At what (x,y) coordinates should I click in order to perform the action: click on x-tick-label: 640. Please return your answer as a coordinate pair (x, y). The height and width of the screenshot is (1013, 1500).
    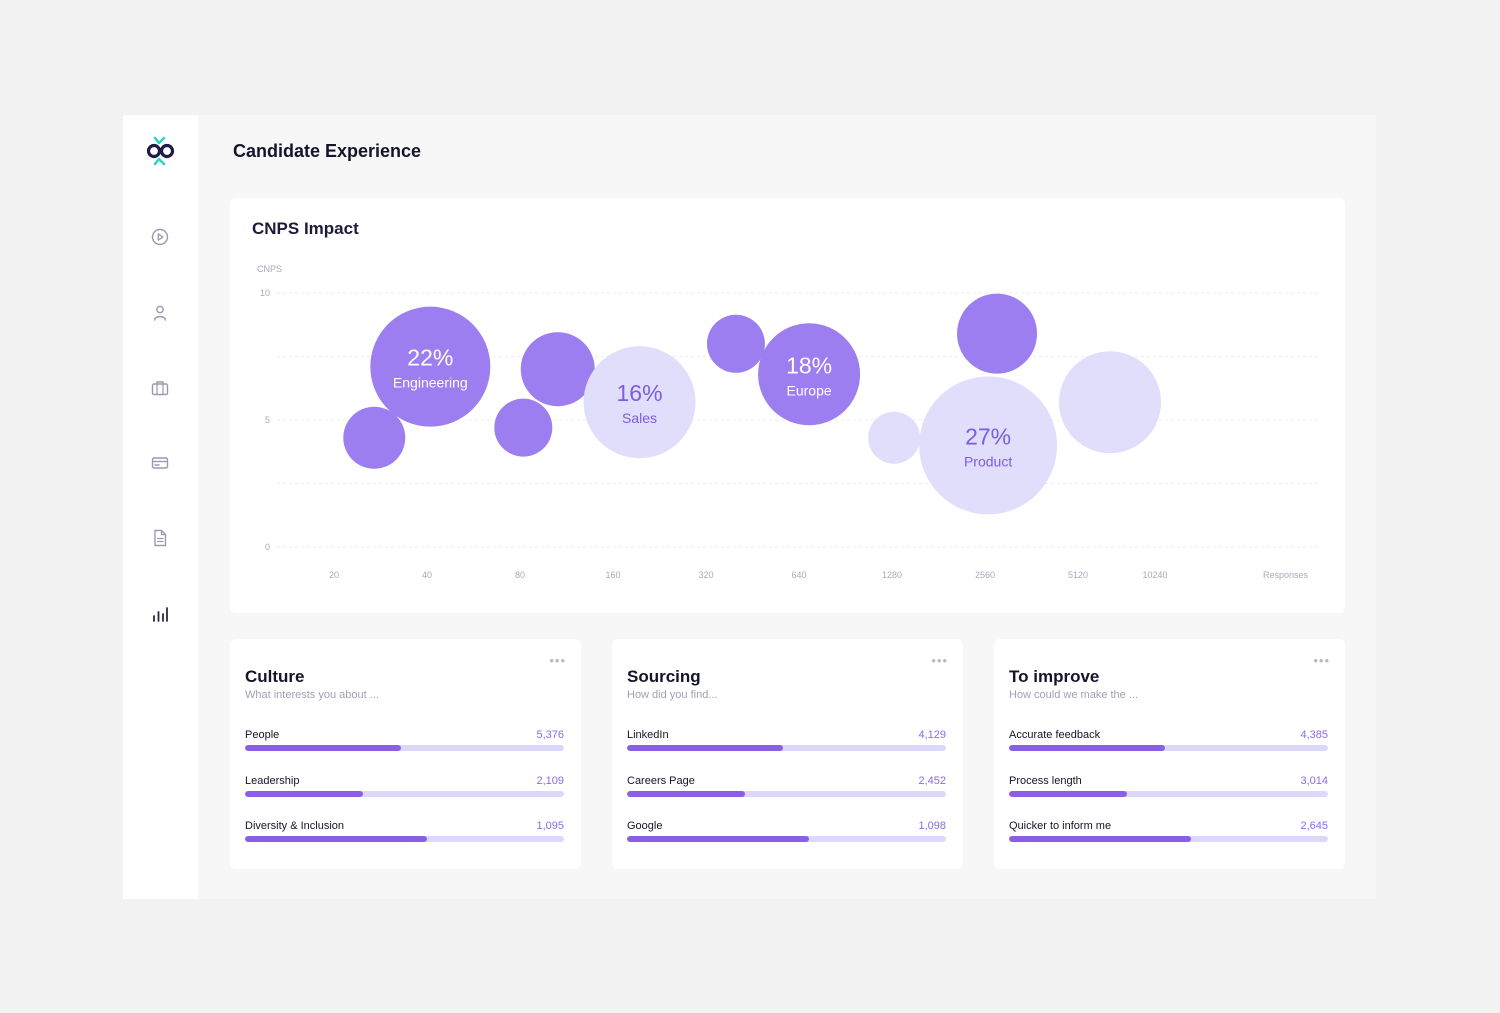
    Looking at the image, I should click on (798, 575).